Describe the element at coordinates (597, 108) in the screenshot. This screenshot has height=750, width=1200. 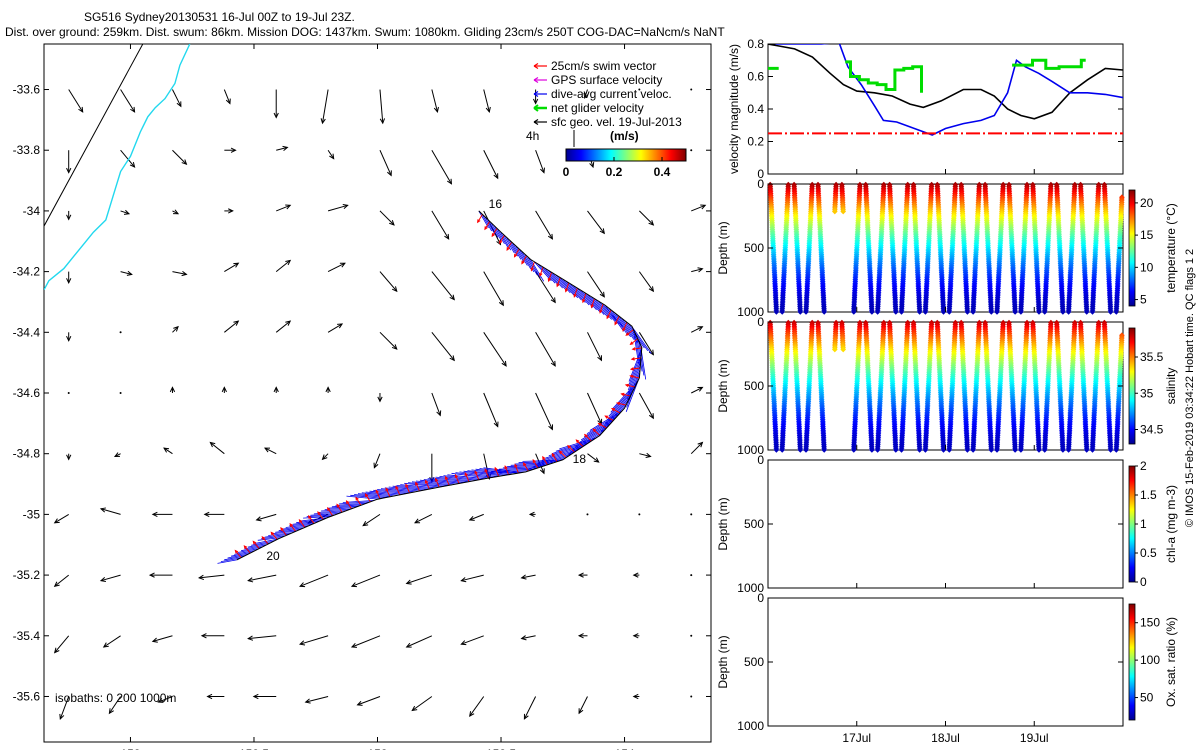
I see `legend-label-net: net glider velocity` at that location.